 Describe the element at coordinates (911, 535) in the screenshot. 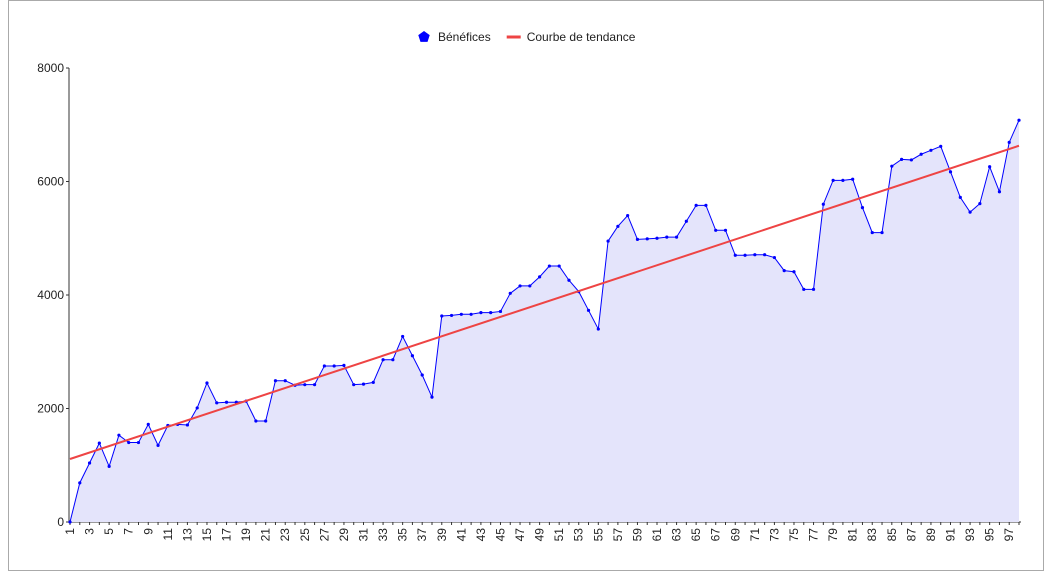

I see `x-tick-label: 87` at that location.